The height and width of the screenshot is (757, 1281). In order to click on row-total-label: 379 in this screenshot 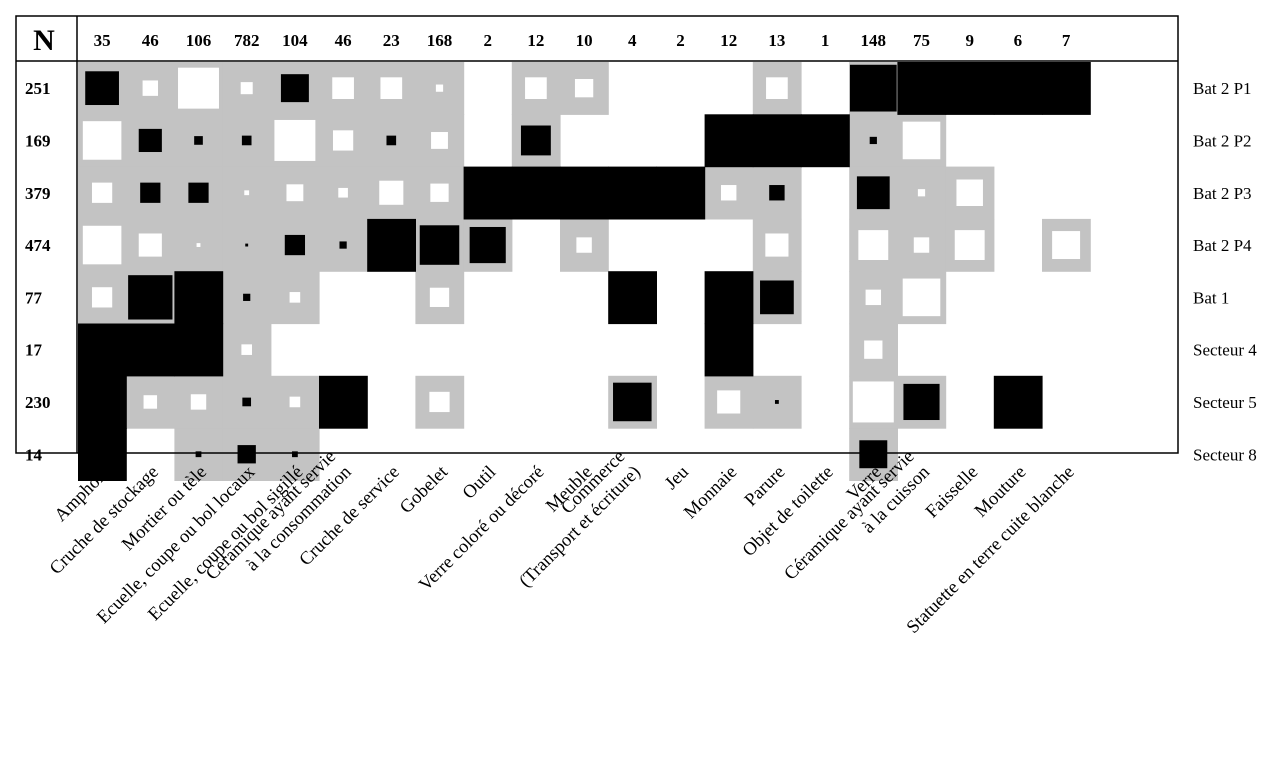, I will do `click(38, 193)`.